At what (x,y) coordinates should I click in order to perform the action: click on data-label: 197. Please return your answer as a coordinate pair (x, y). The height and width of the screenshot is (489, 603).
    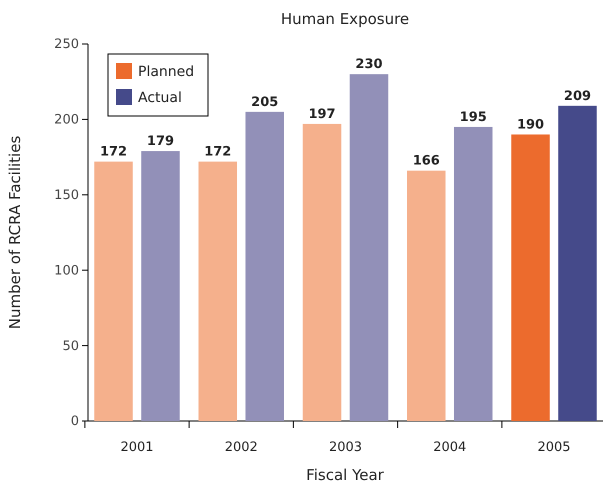
    Looking at the image, I should click on (322, 114).